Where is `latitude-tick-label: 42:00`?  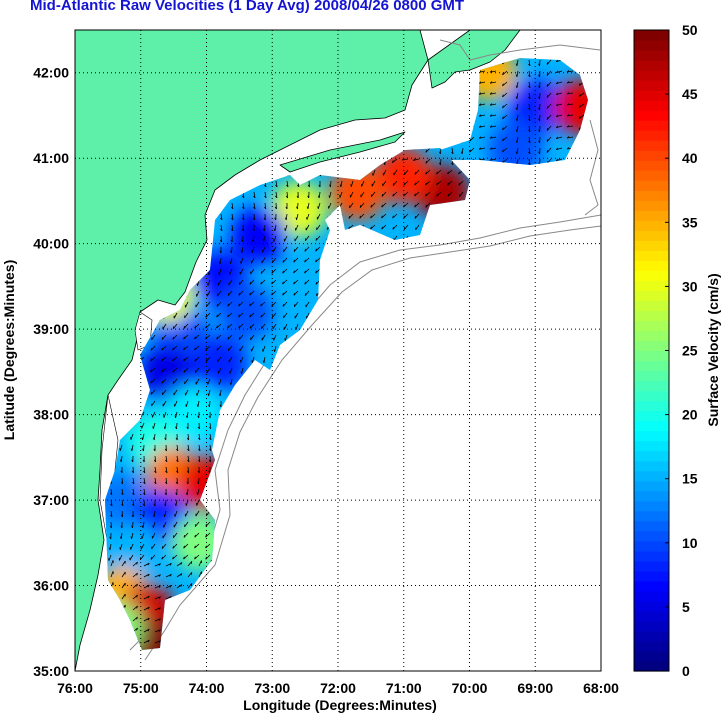 latitude-tick-label: 42:00 is located at coordinates (51, 73).